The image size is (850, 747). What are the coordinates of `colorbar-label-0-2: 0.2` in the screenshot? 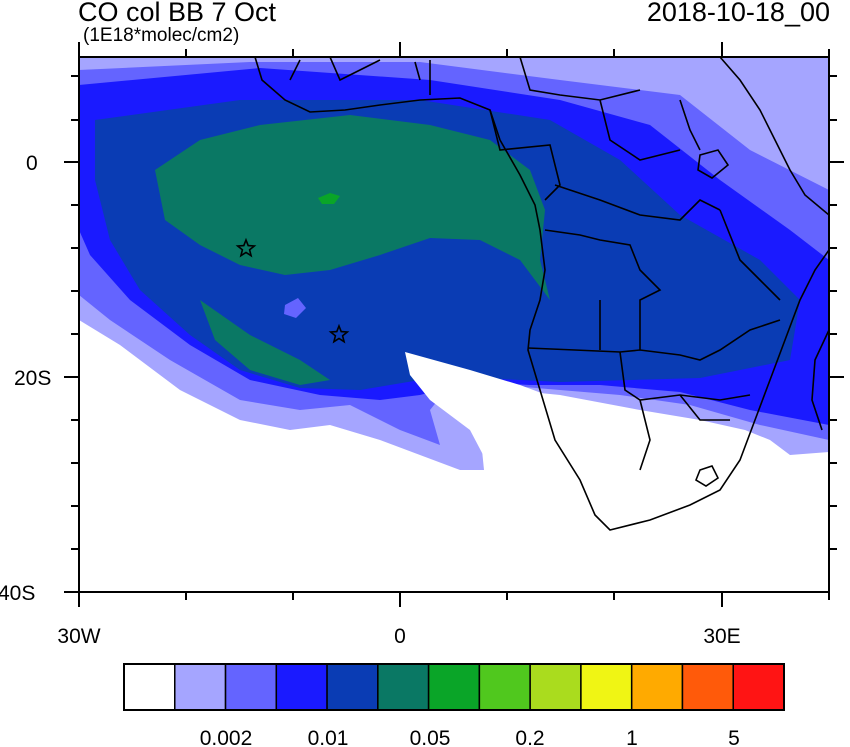 It's located at (529, 737).